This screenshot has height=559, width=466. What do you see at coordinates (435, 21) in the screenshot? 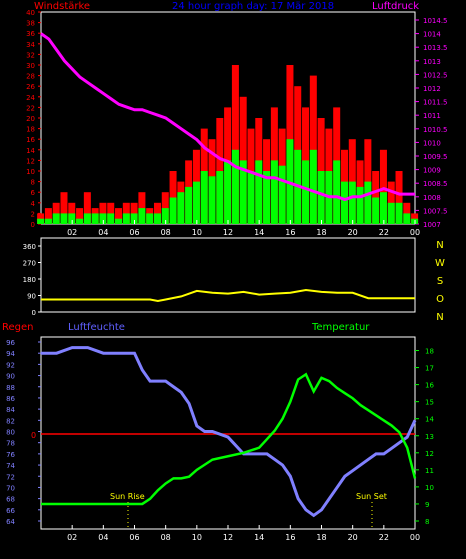
I see `pressure-tick-label: 1014.5` at bounding box center [435, 21].